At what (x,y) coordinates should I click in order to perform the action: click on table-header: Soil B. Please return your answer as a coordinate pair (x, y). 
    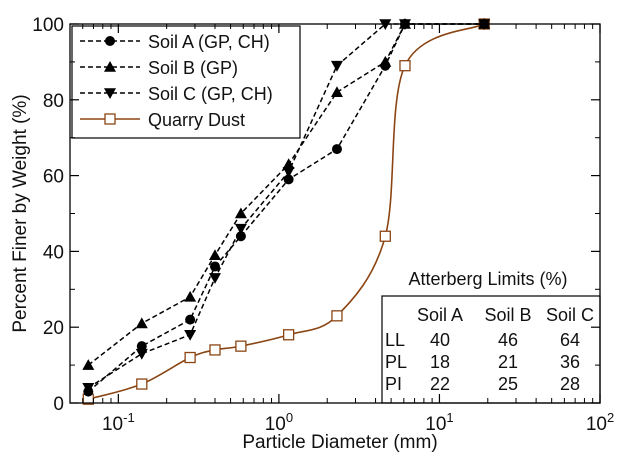
    Looking at the image, I should click on (507, 315).